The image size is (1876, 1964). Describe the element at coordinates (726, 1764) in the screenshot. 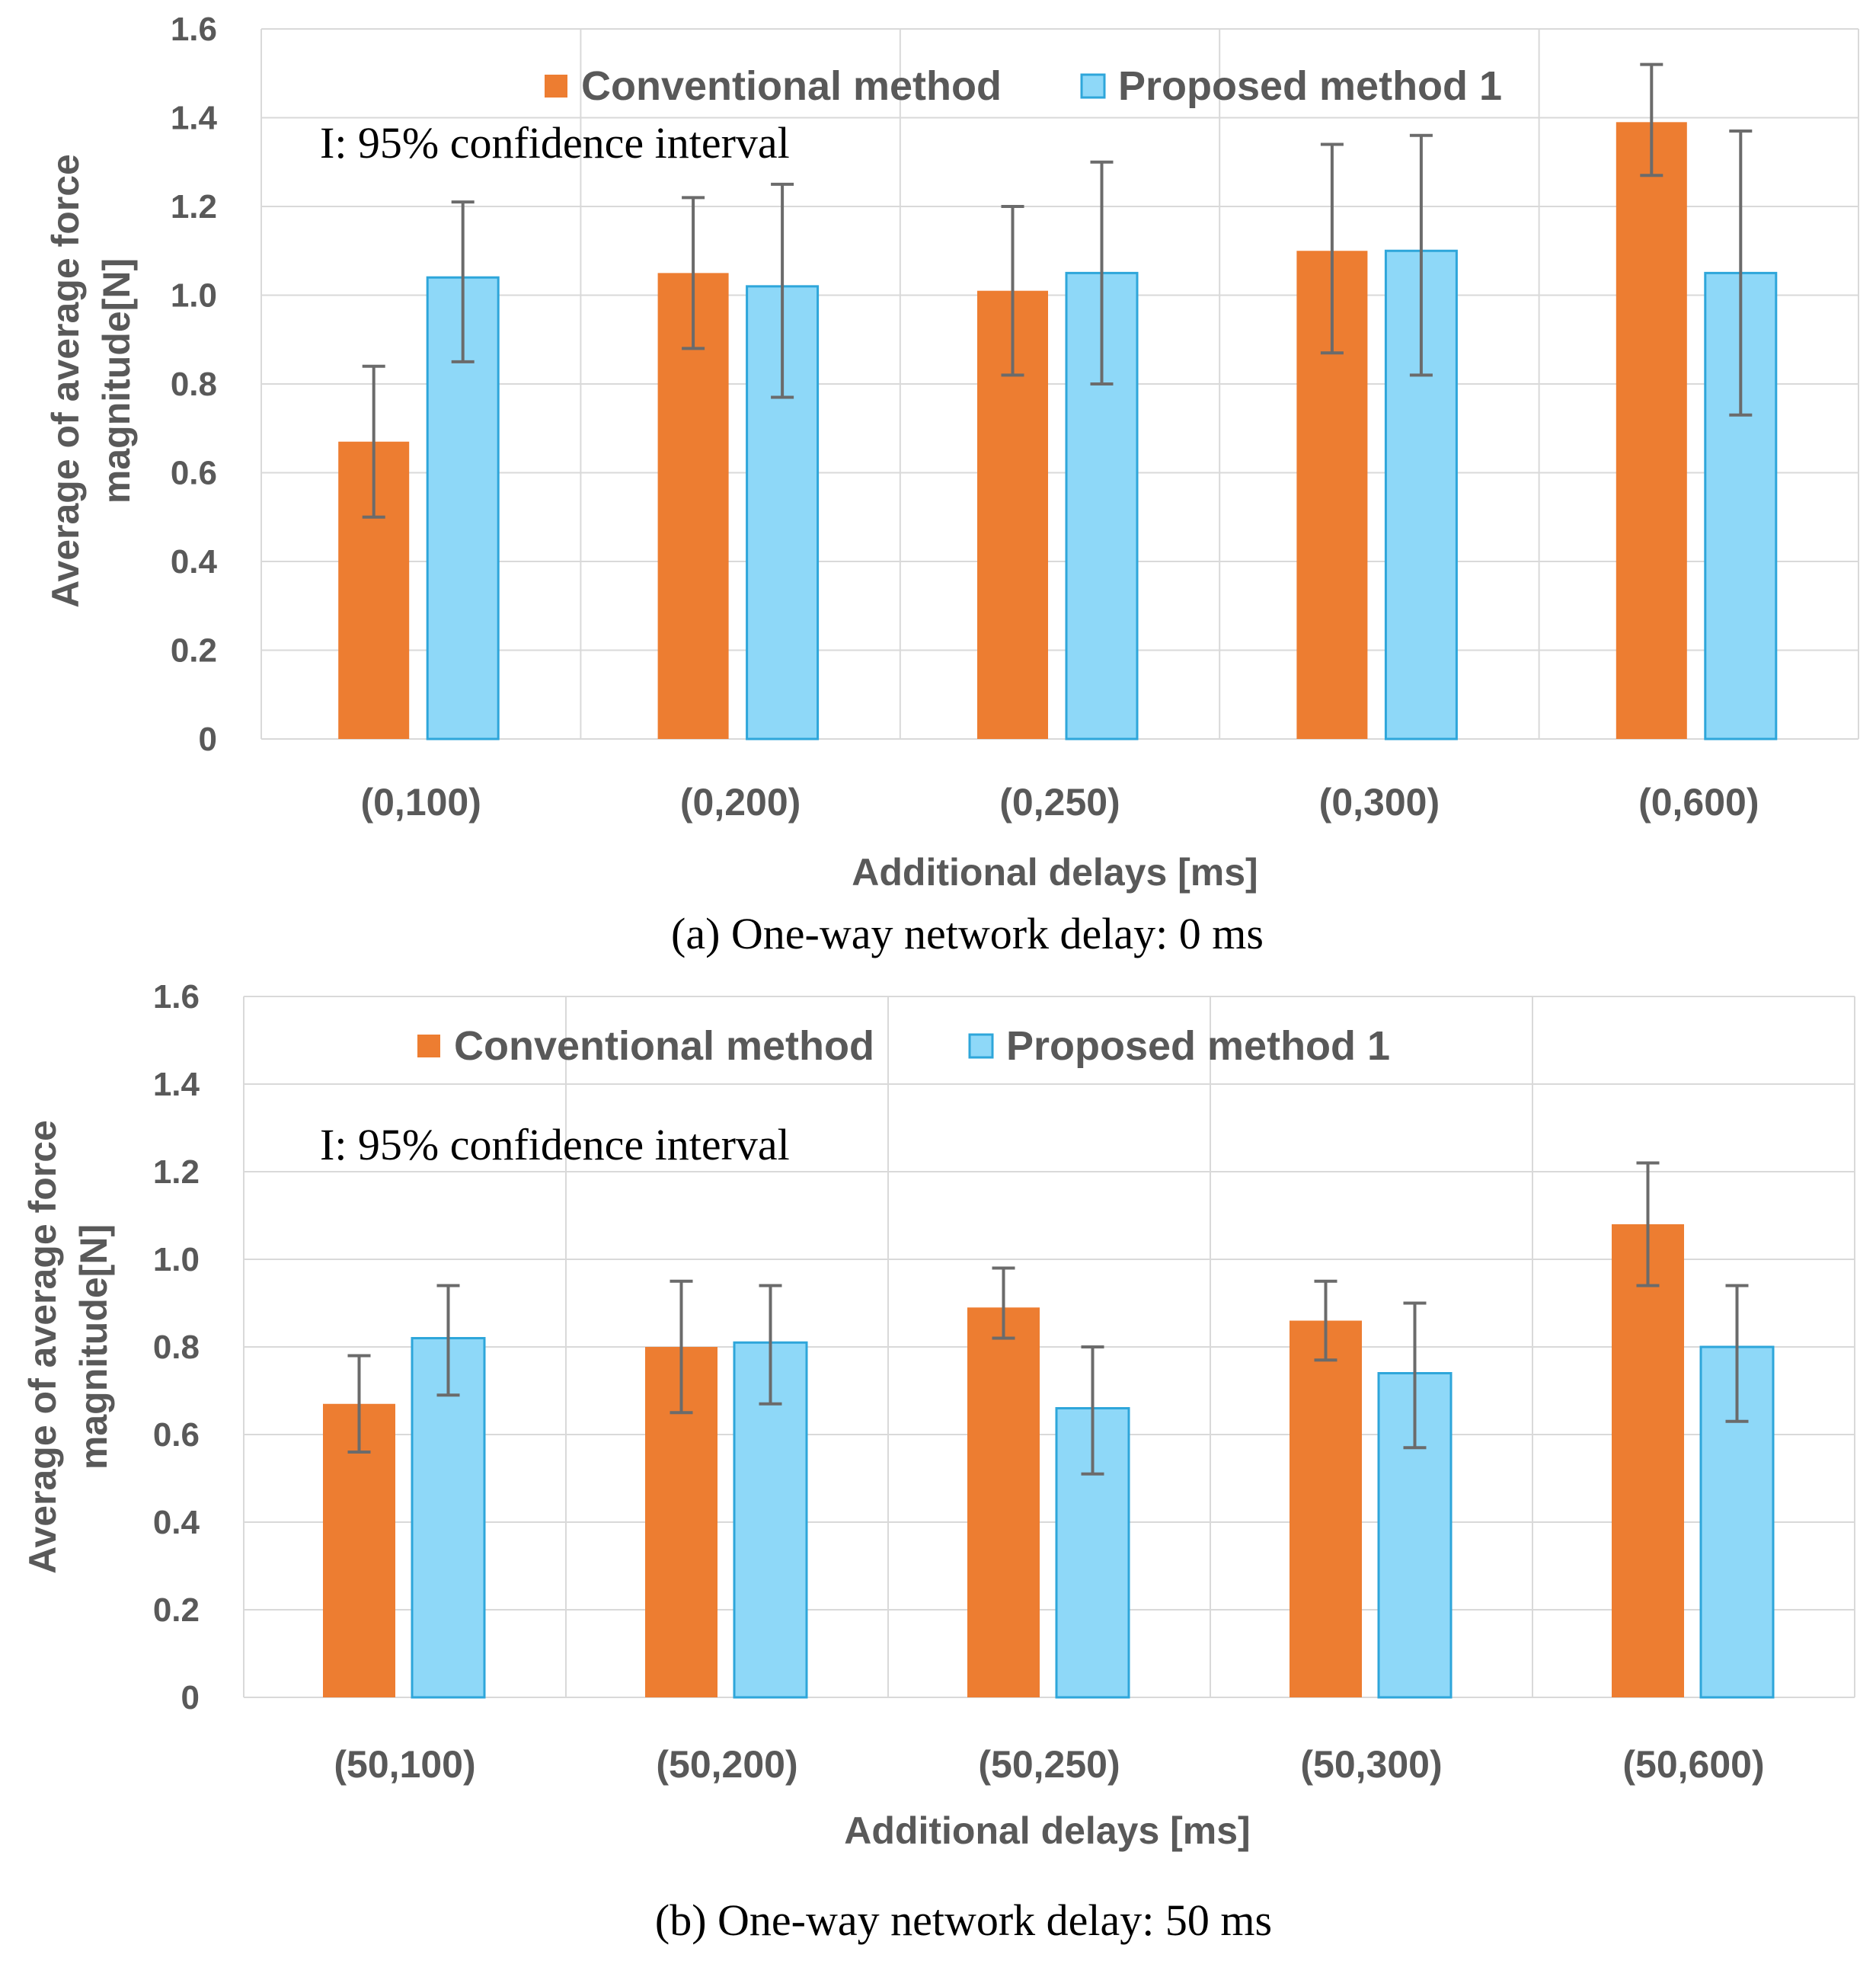

I see `x-tick-label: (50,200)` at that location.